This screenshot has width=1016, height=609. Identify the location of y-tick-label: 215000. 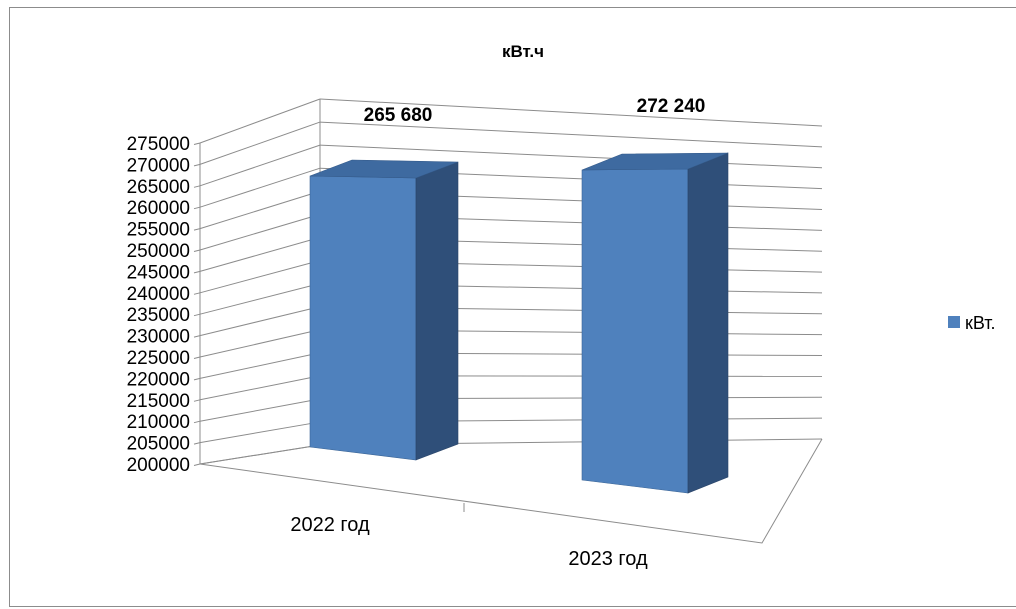
(158, 401).